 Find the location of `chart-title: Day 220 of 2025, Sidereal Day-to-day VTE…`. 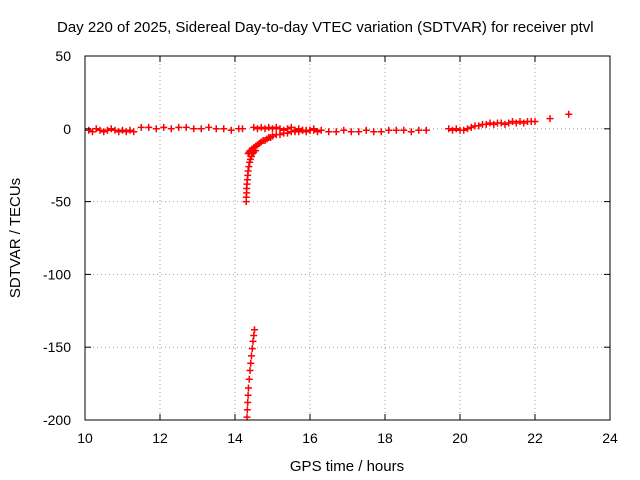

chart-title: Day 220 of 2025, Sidereal Day-to-day VTE… is located at coordinates (325, 27).